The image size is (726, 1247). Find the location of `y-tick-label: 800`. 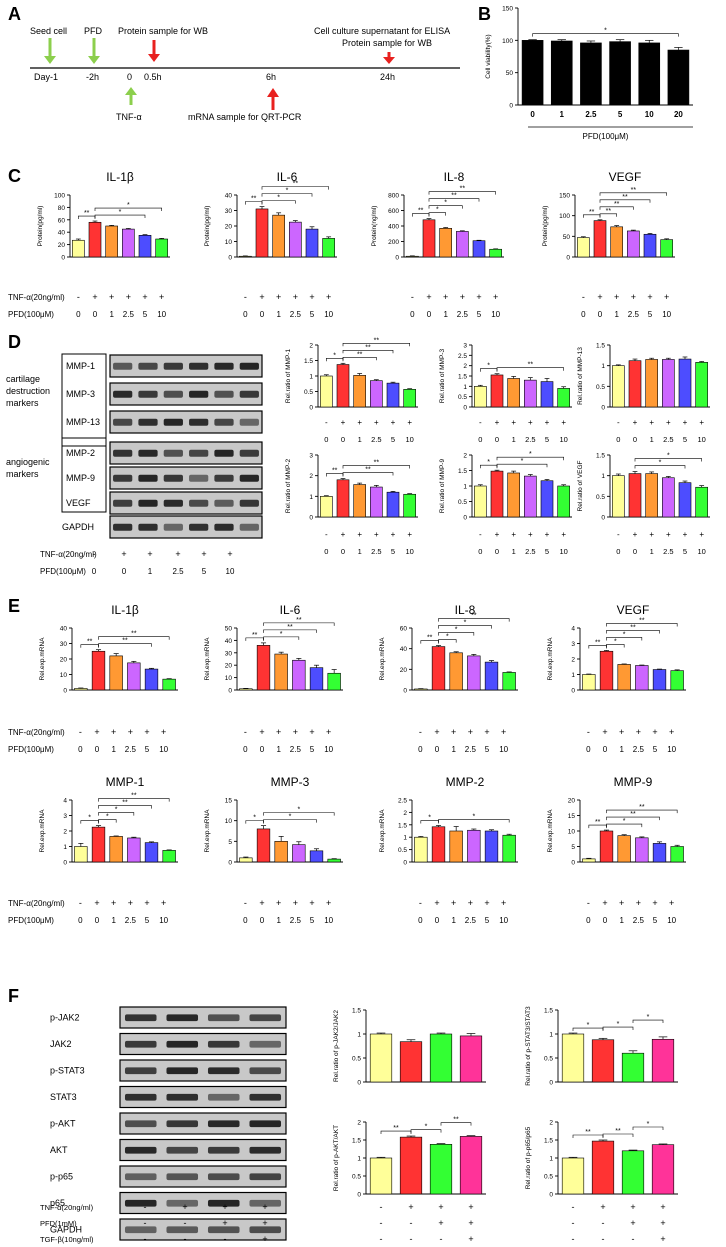

y-tick-label: 800 is located at coordinates (393, 196).